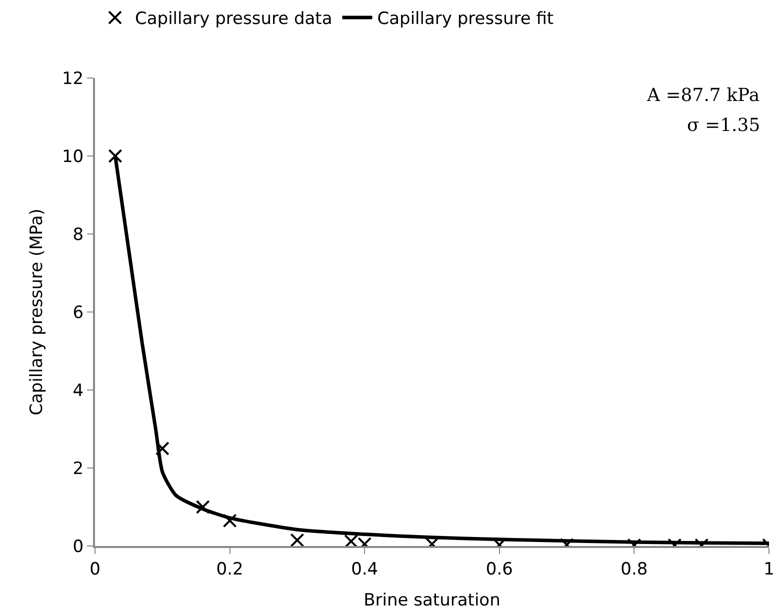  Describe the element at coordinates (230, 569) in the screenshot. I see `x-tick-label: 0.2` at that location.